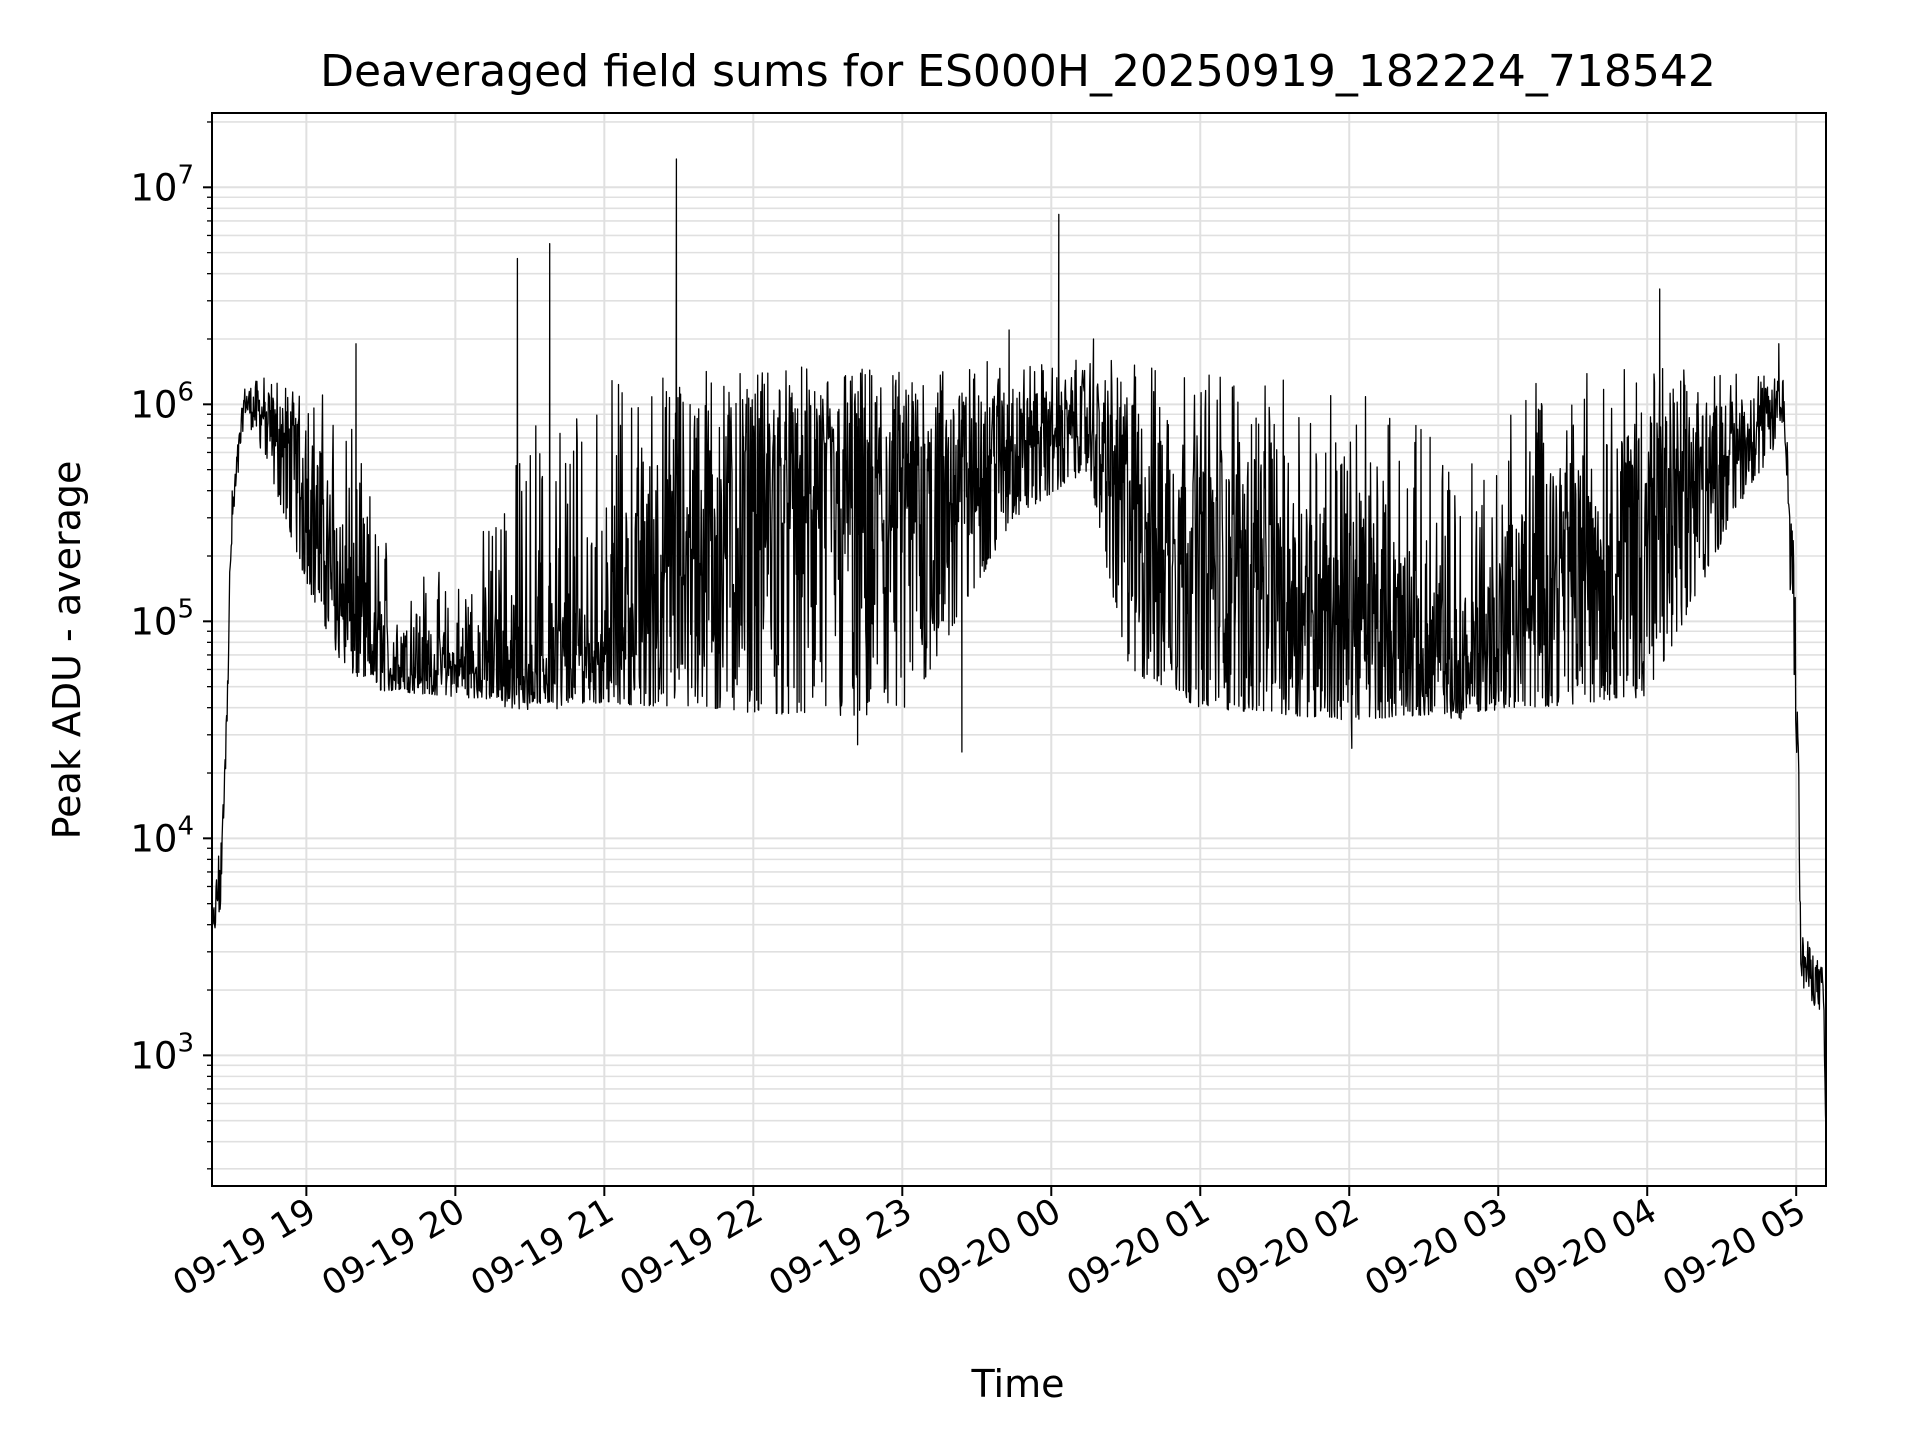 This screenshot has height=1440, width=1920. What do you see at coordinates (1018, 1384) in the screenshot?
I see `x-axis-label: Time` at bounding box center [1018, 1384].